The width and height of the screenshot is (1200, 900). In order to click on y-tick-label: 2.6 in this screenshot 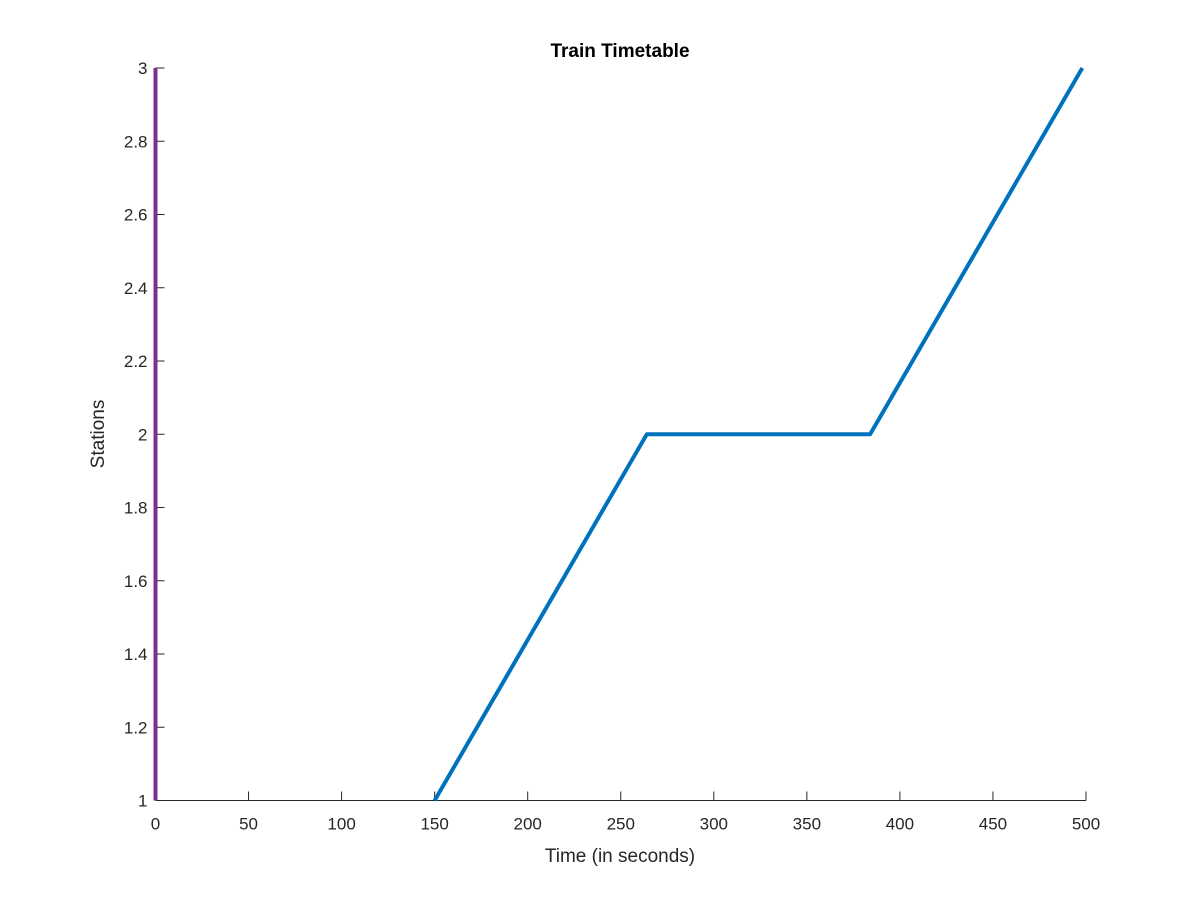, I will do `click(136, 215)`.